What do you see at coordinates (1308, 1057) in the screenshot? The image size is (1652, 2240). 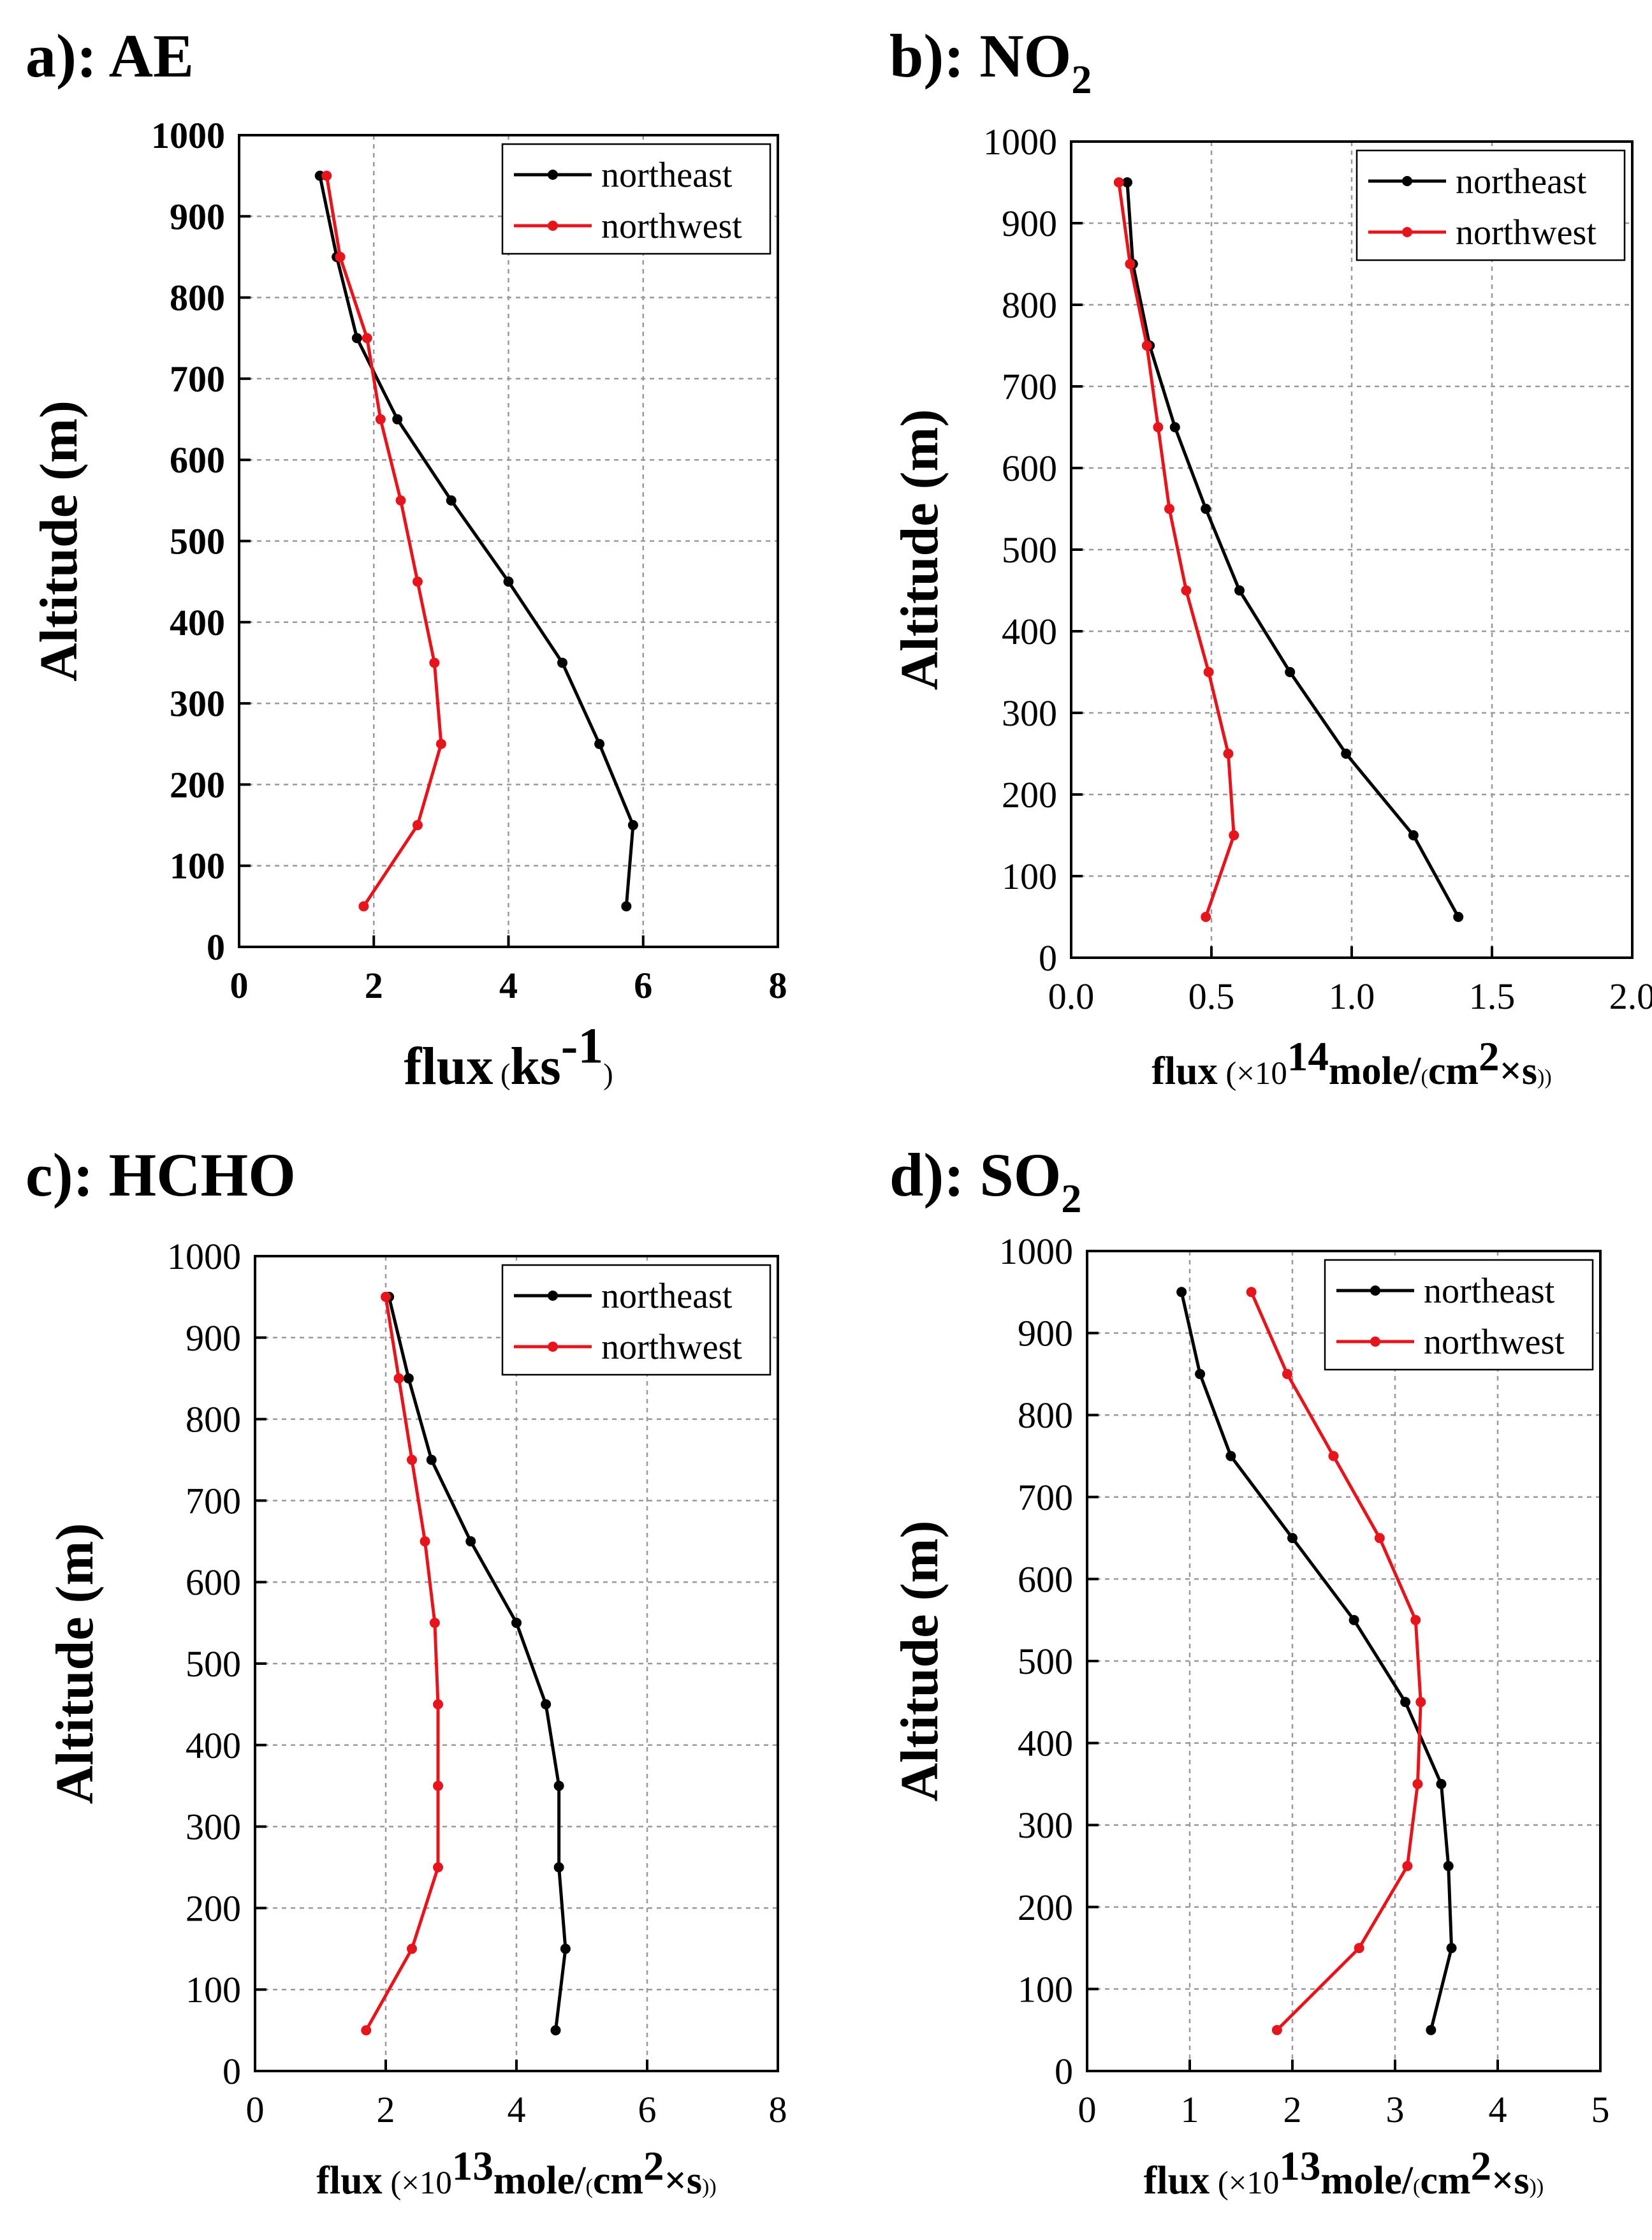 I see `x-label-exponent: 14` at bounding box center [1308, 1057].